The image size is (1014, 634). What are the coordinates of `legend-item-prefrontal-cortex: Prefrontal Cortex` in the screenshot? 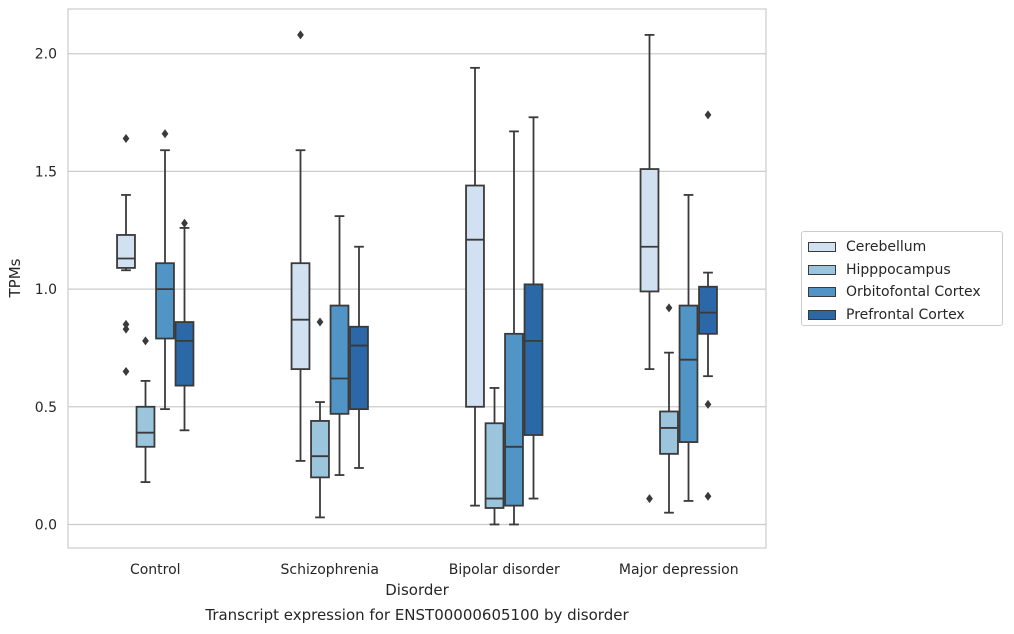 It's located at (905, 315).